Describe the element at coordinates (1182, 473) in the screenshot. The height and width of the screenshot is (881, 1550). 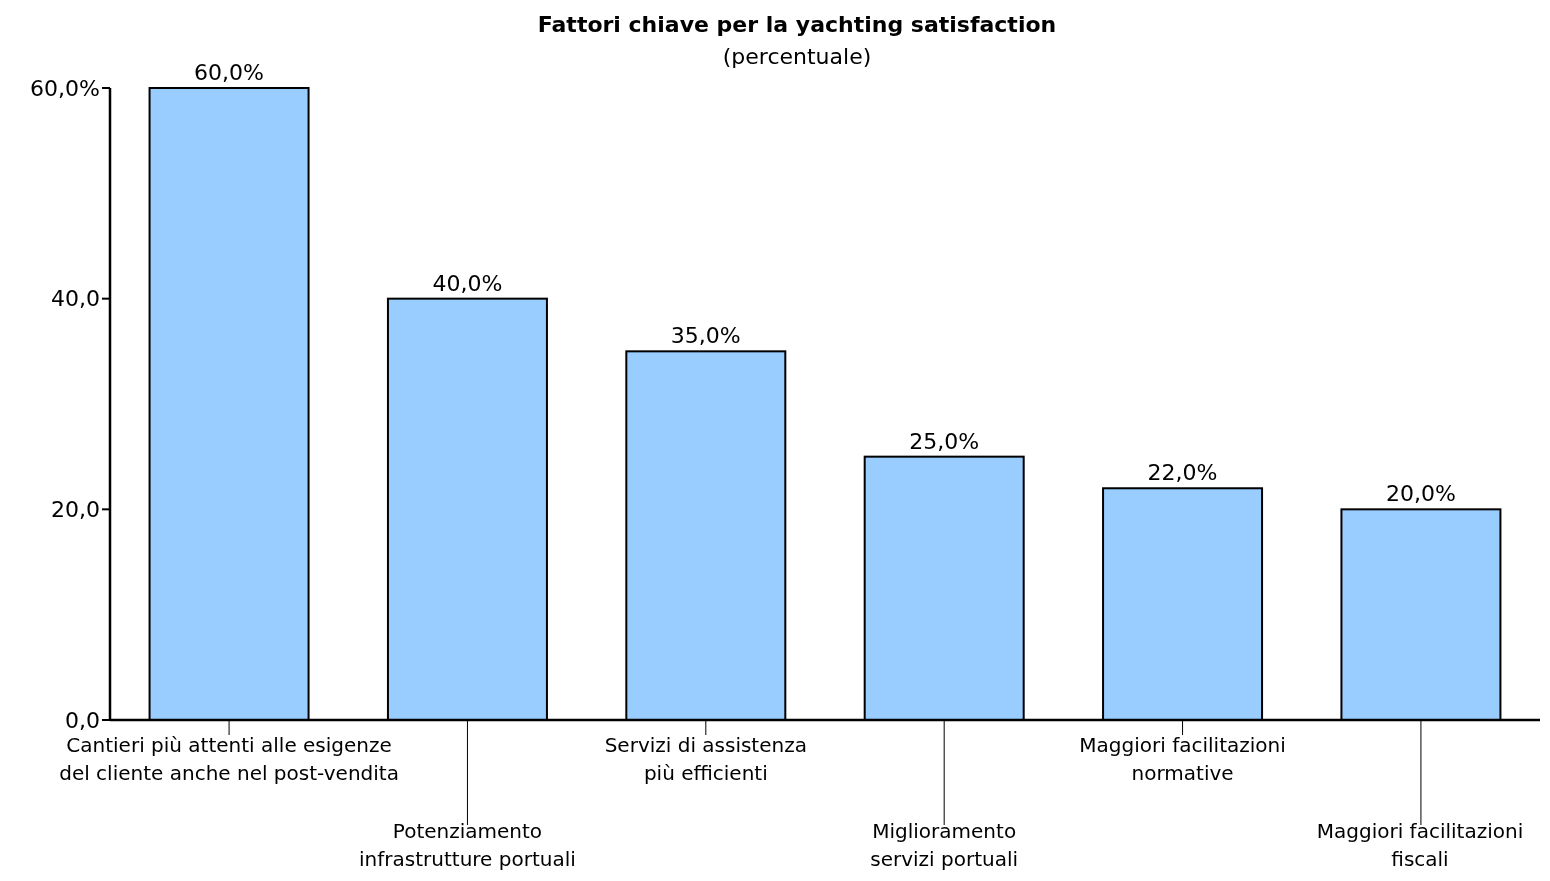
I see `data-label: 22,0%` at that location.